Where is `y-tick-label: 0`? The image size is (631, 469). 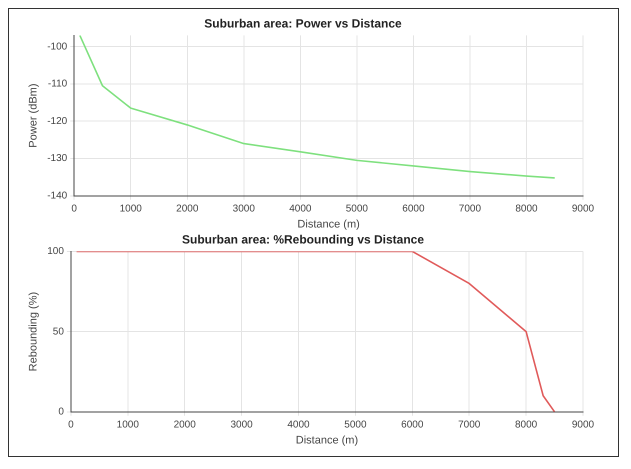 y-tick-label: 0 is located at coordinates (61, 412).